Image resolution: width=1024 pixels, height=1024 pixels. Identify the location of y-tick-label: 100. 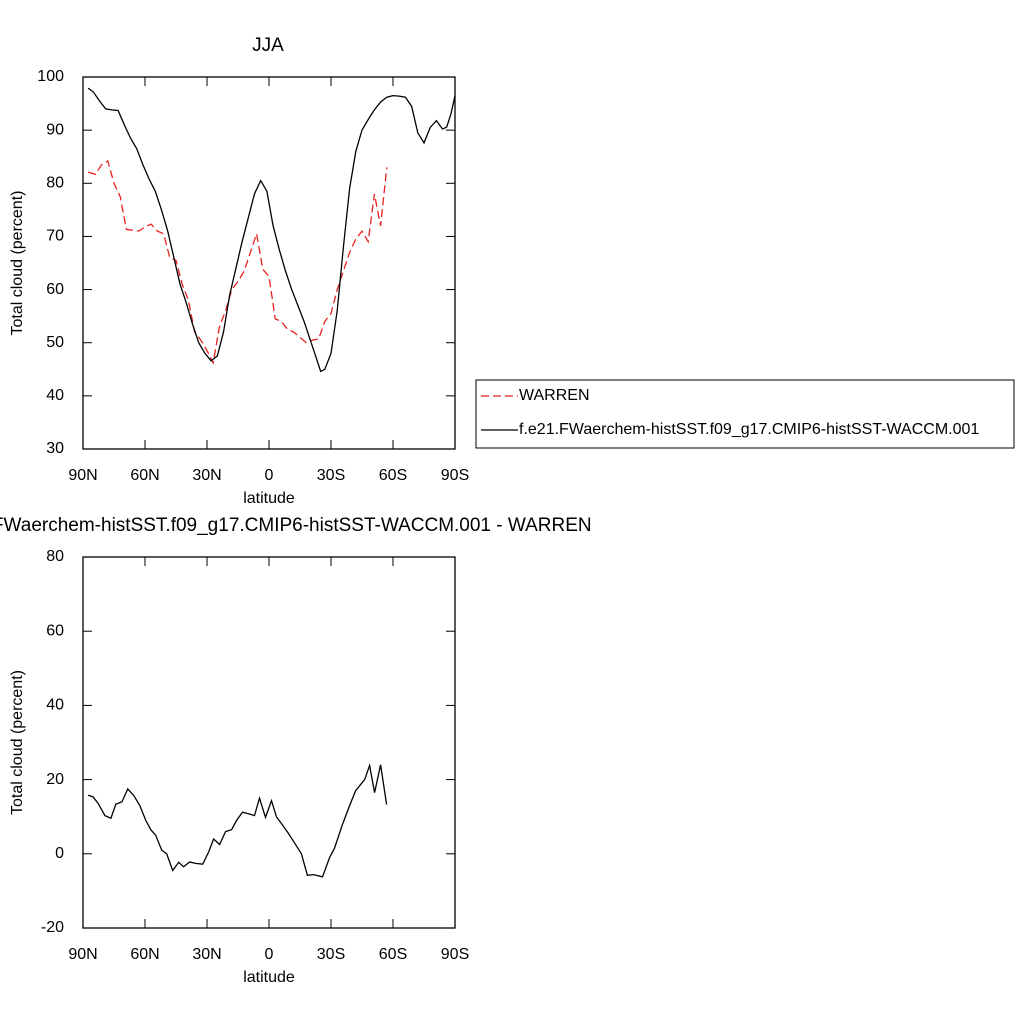
(50, 76).